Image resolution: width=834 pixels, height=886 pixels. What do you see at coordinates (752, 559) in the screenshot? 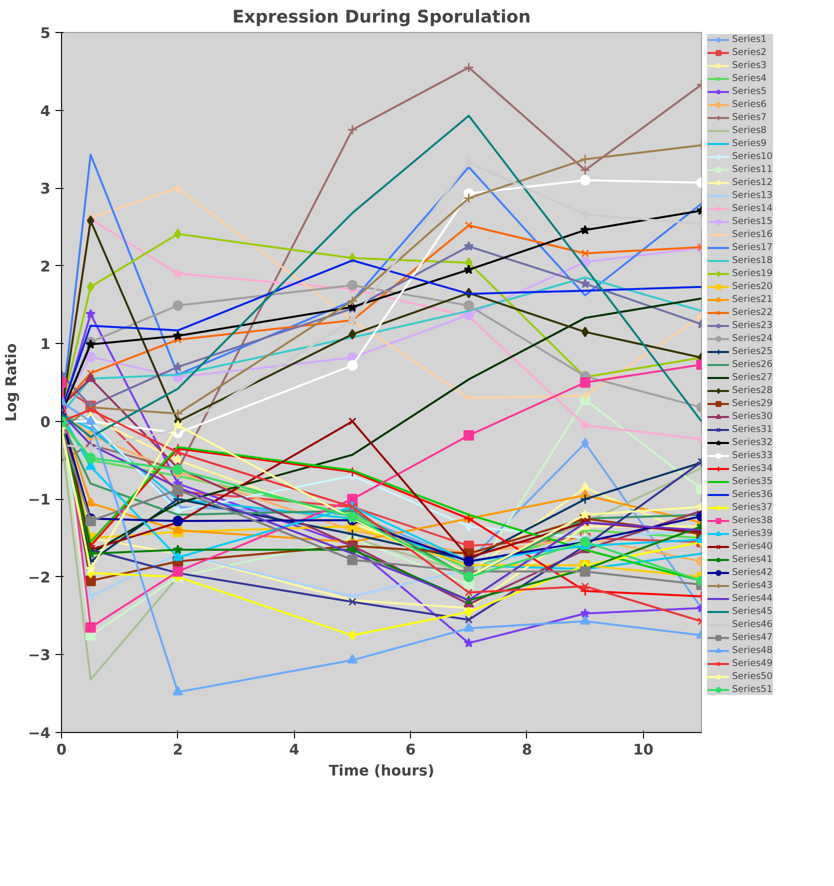
I see `legend-label: Series41` at bounding box center [752, 559].